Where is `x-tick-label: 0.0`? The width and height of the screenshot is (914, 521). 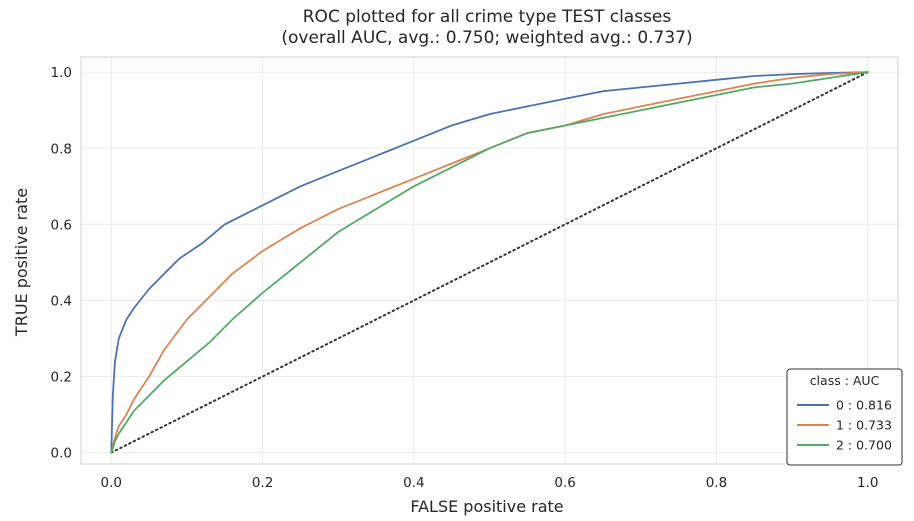 x-tick-label: 0.0 is located at coordinates (111, 483).